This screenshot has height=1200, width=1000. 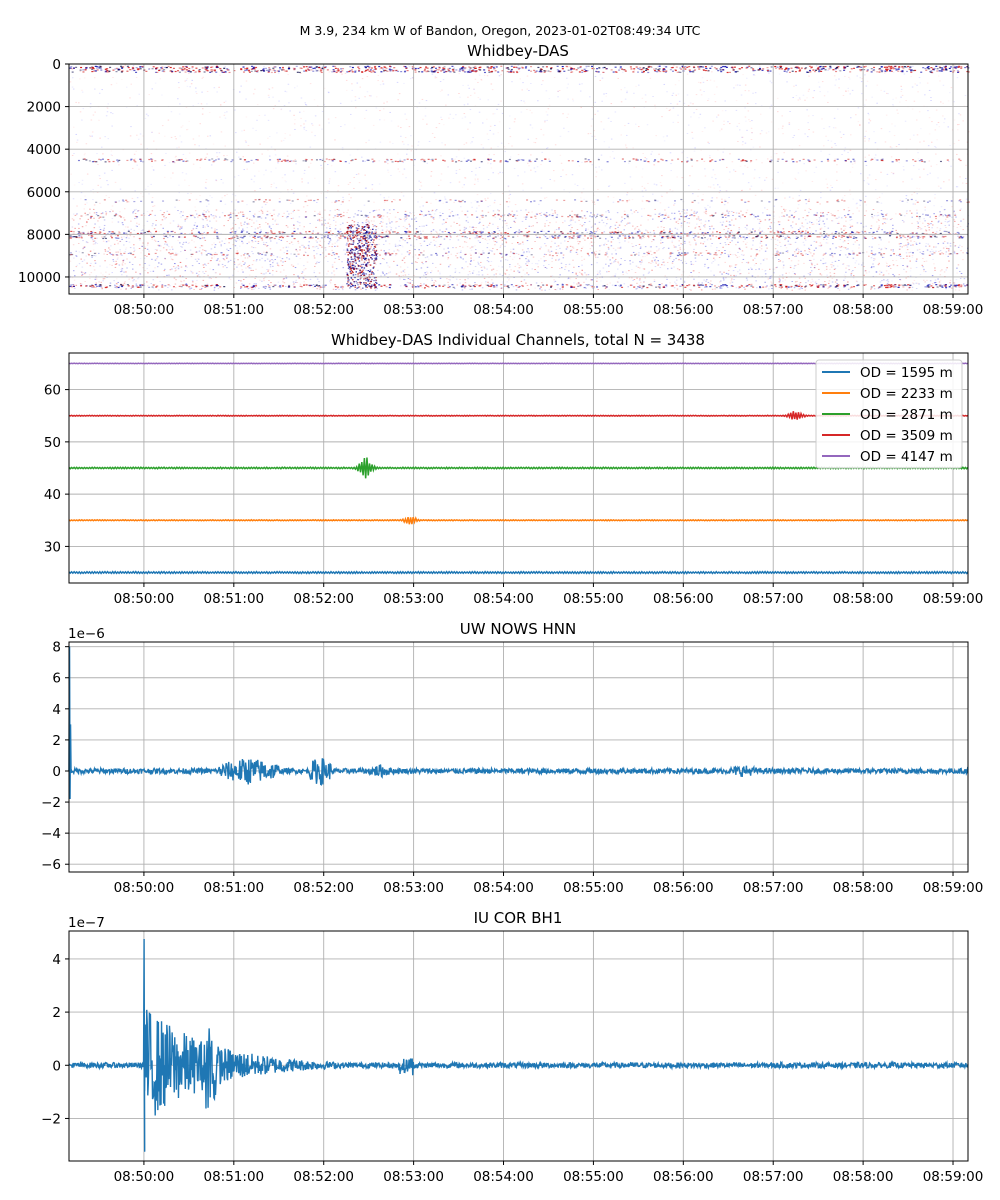 I want to click on p3-xtick-label: 08:52:00, so click(x=323, y=888).